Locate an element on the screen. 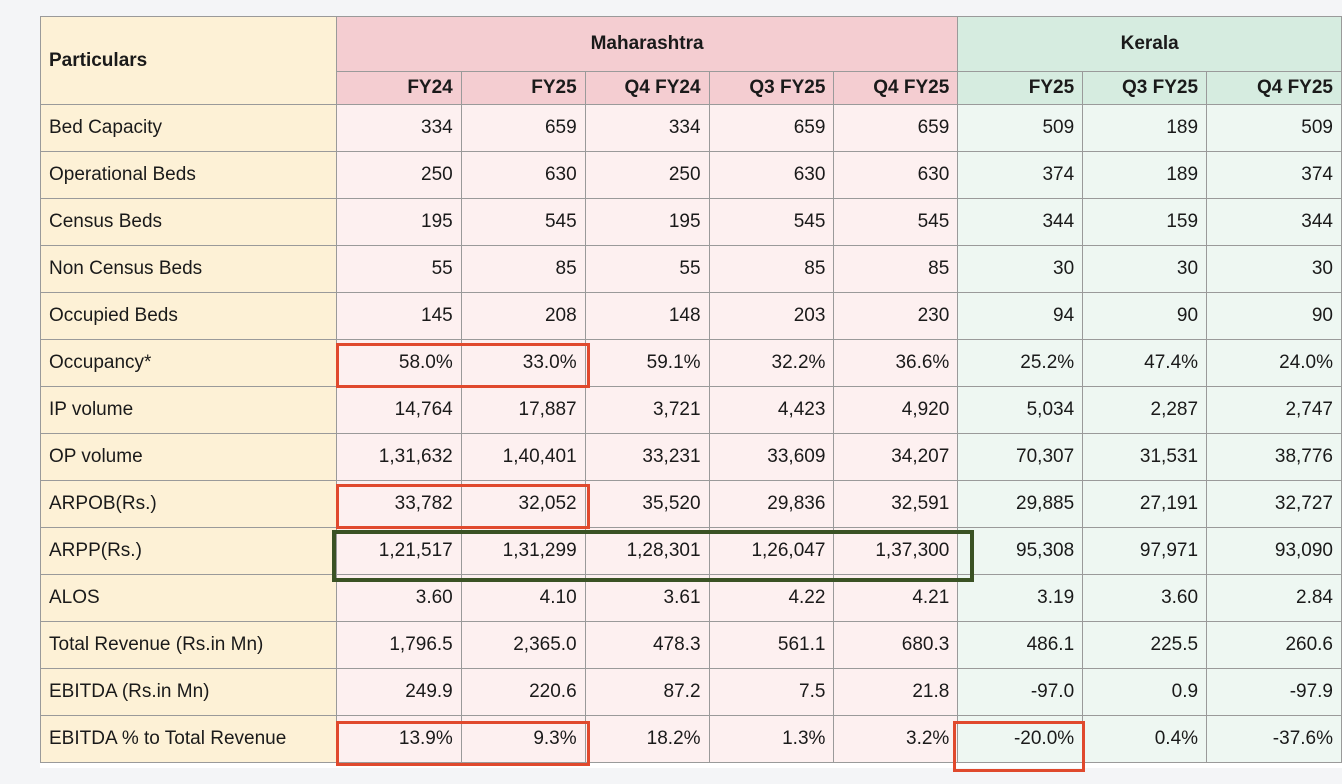 The image size is (1342, 784). row-label: EBITDA % to Total Revenue is located at coordinates (188, 739).